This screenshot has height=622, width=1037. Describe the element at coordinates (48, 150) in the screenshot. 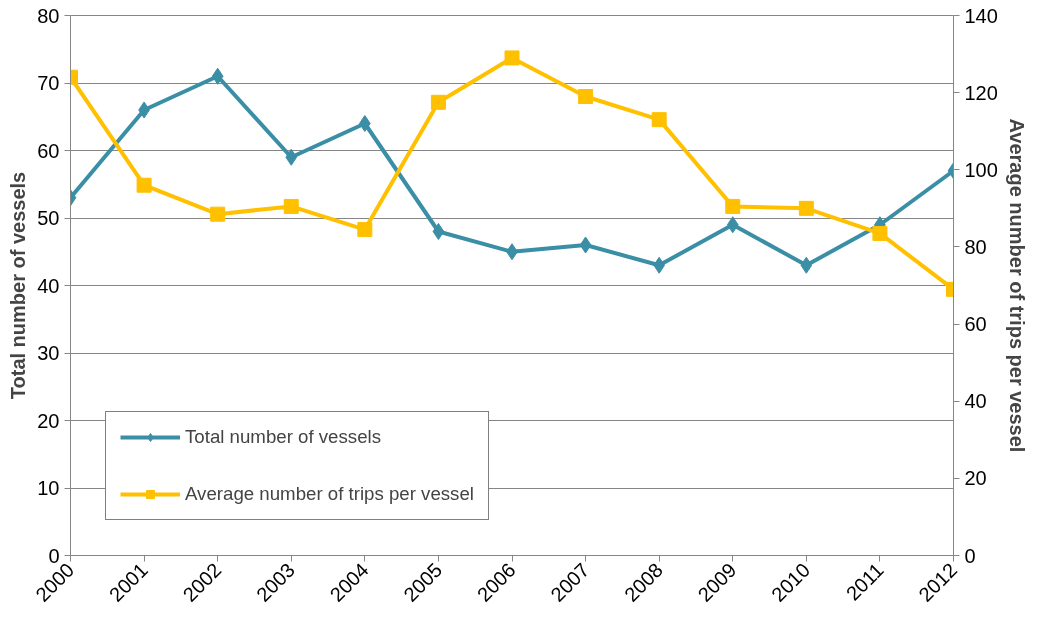

I see `y-tick-label: 60` at that location.